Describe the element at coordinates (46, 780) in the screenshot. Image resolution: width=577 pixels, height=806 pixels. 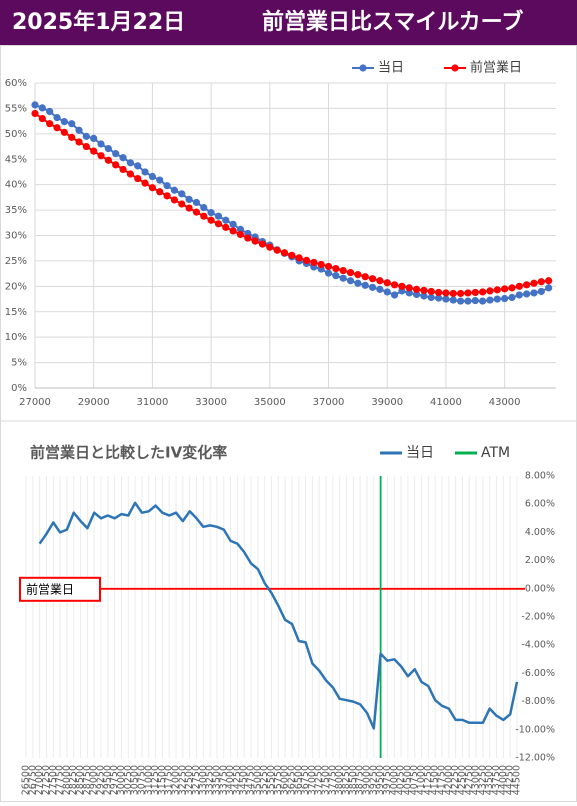
I see `x-tick-label: 27250` at that location.